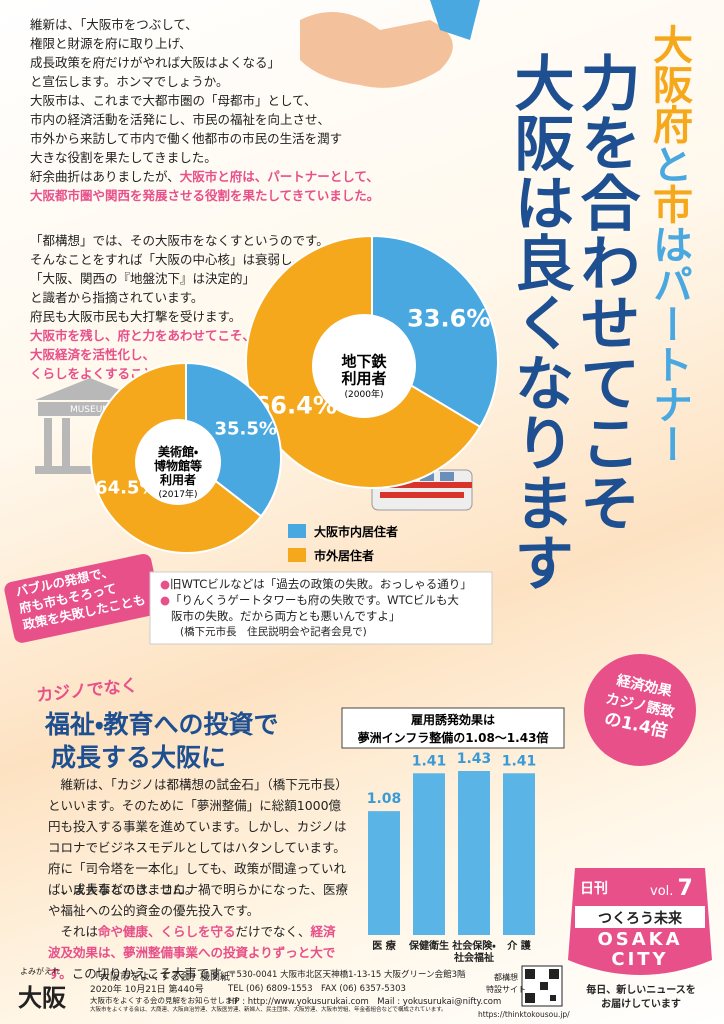  Describe the element at coordinates (474, 759) in the screenshot. I see `bar-value-label: 1.43` at that location.